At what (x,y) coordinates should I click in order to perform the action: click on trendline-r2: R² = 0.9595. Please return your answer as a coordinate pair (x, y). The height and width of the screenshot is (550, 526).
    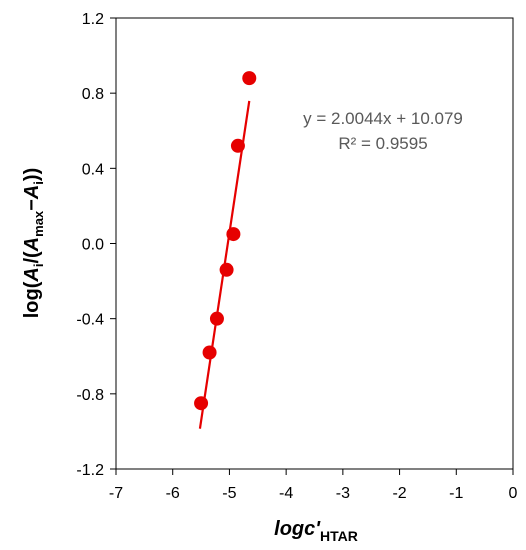
    Looking at the image, I should click on (382, 143).